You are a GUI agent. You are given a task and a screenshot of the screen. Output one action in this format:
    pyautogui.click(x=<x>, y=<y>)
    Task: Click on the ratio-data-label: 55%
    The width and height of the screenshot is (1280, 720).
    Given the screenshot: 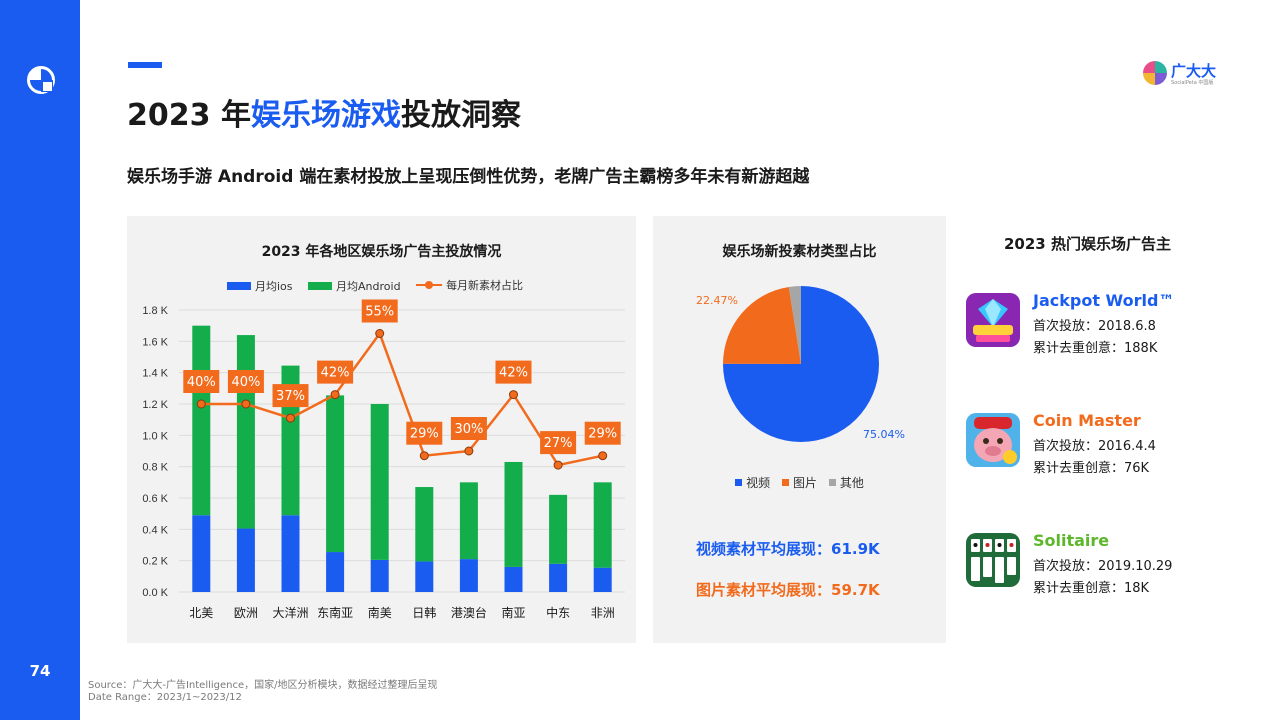 What is the action you would take?
    pyautogui.click(x=379, y=312)
    